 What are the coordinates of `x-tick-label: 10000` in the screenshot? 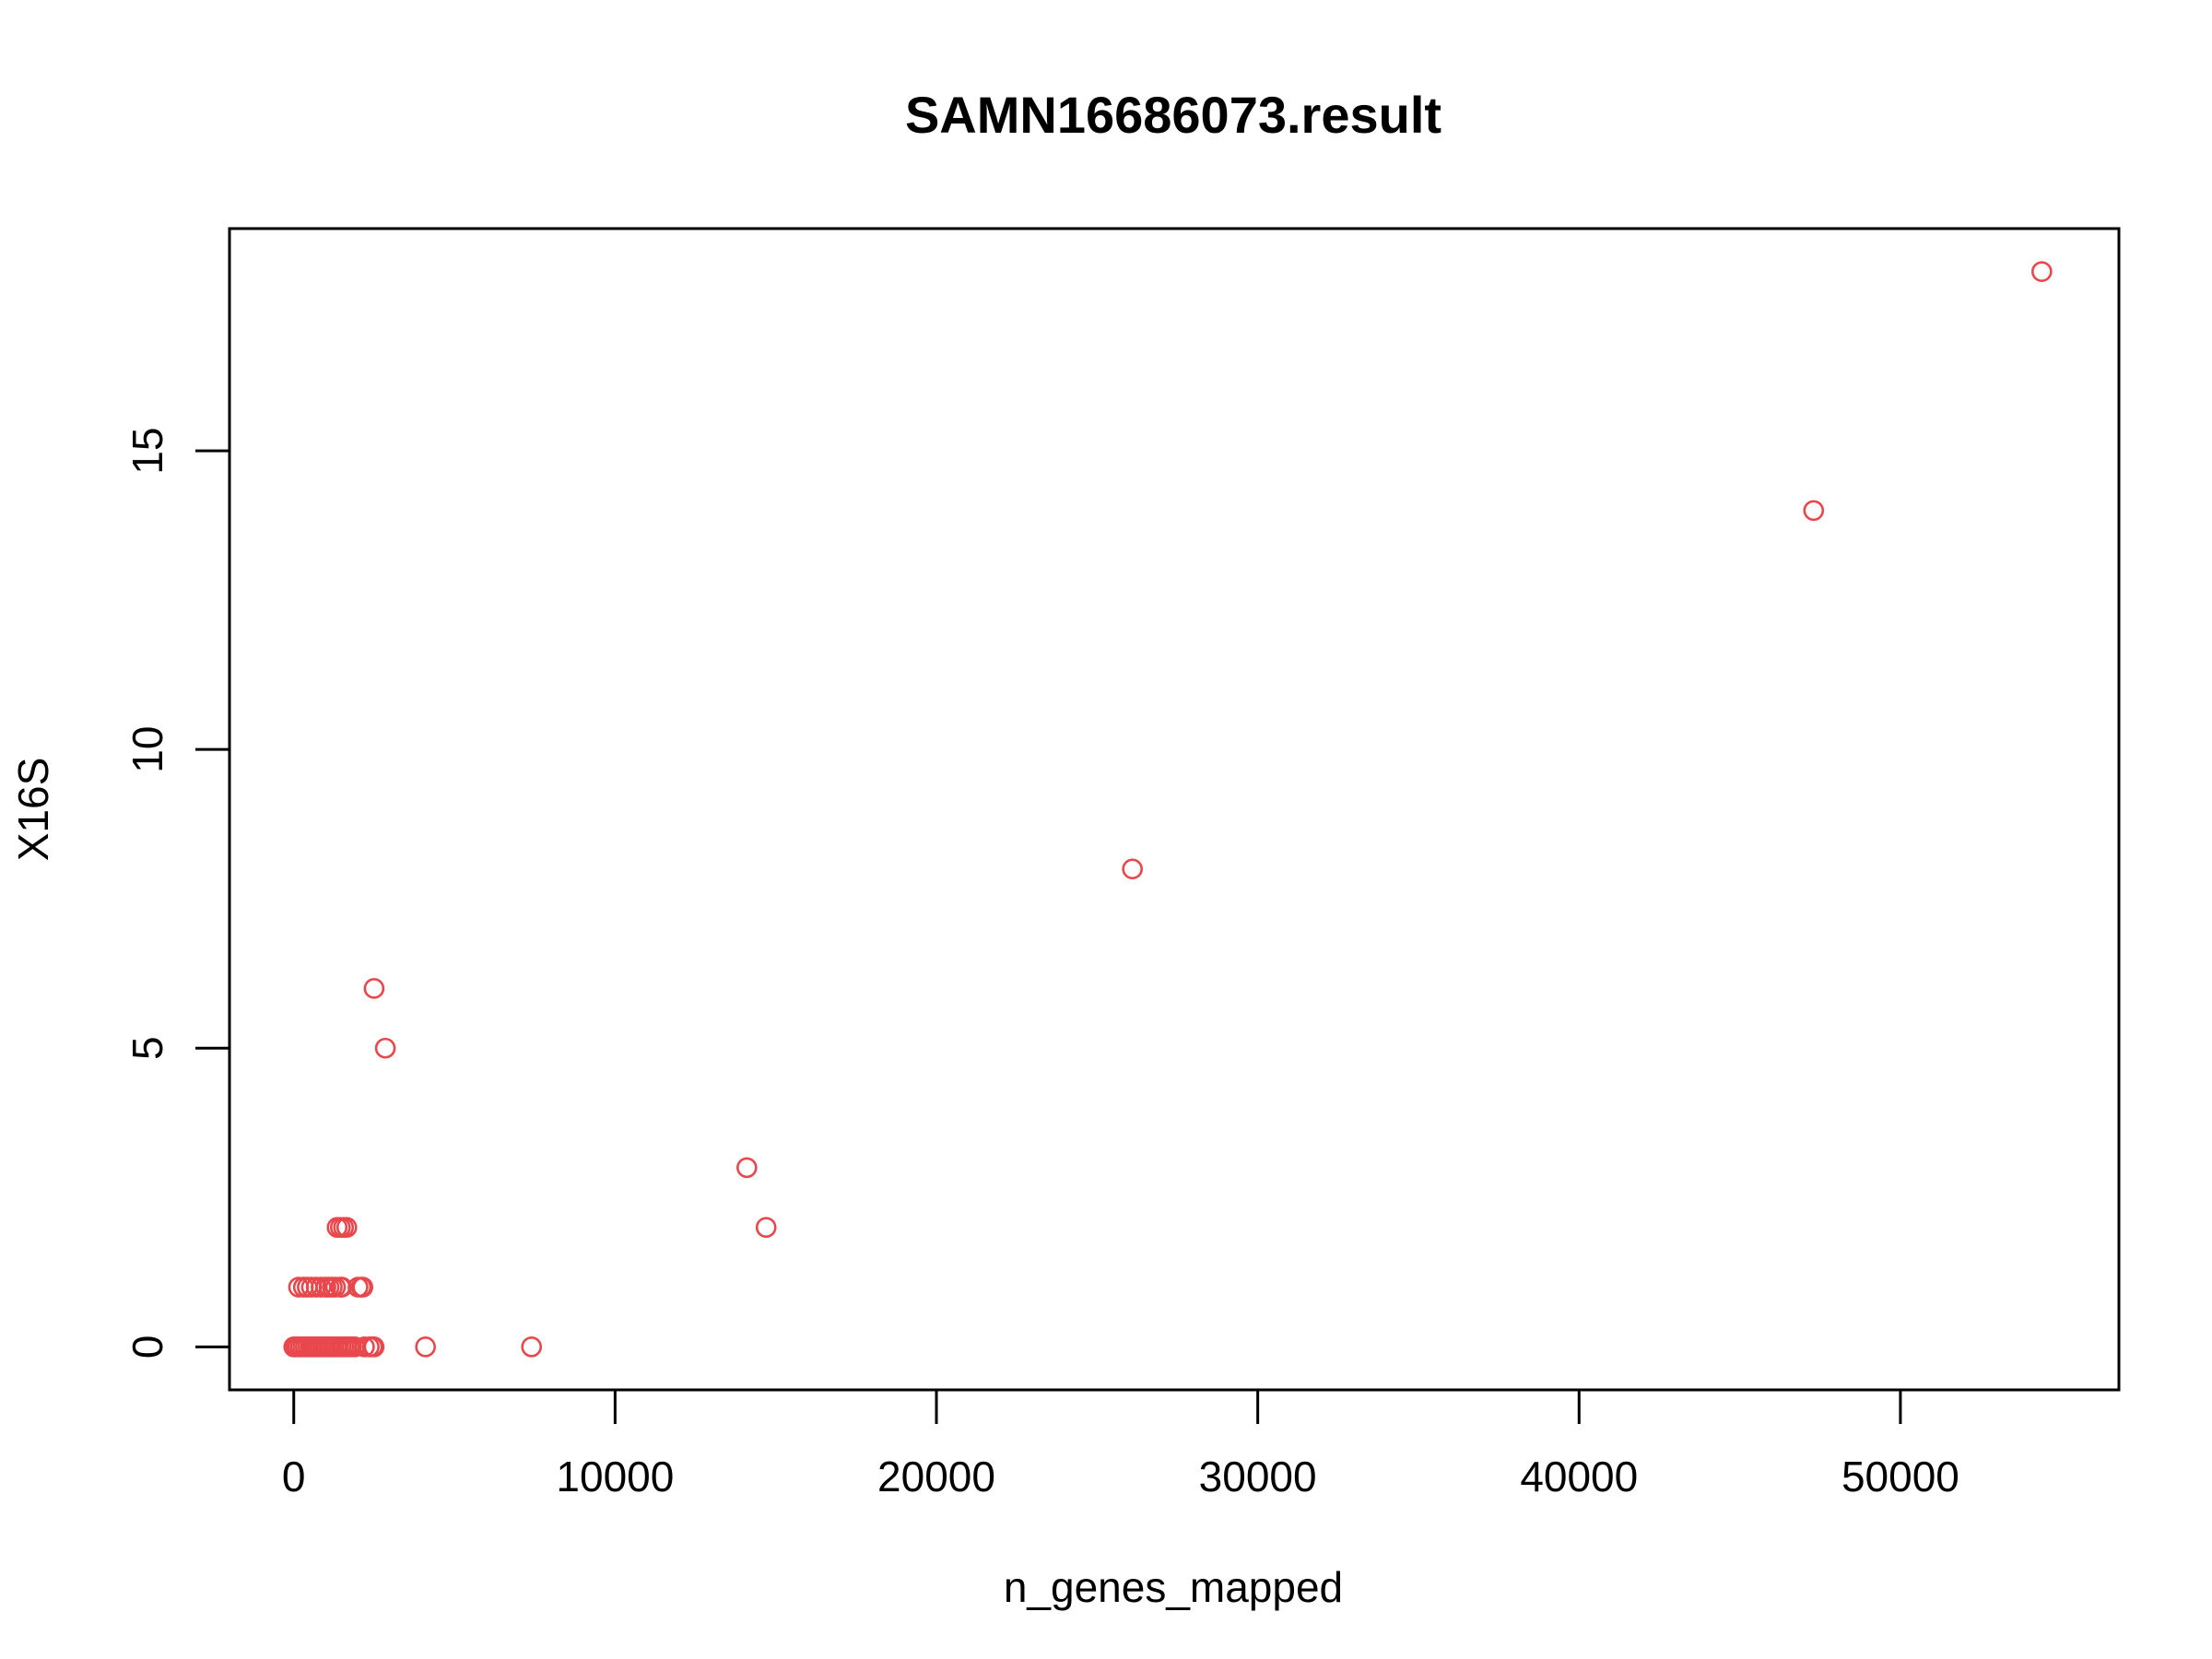 It's located at (615, 1476).